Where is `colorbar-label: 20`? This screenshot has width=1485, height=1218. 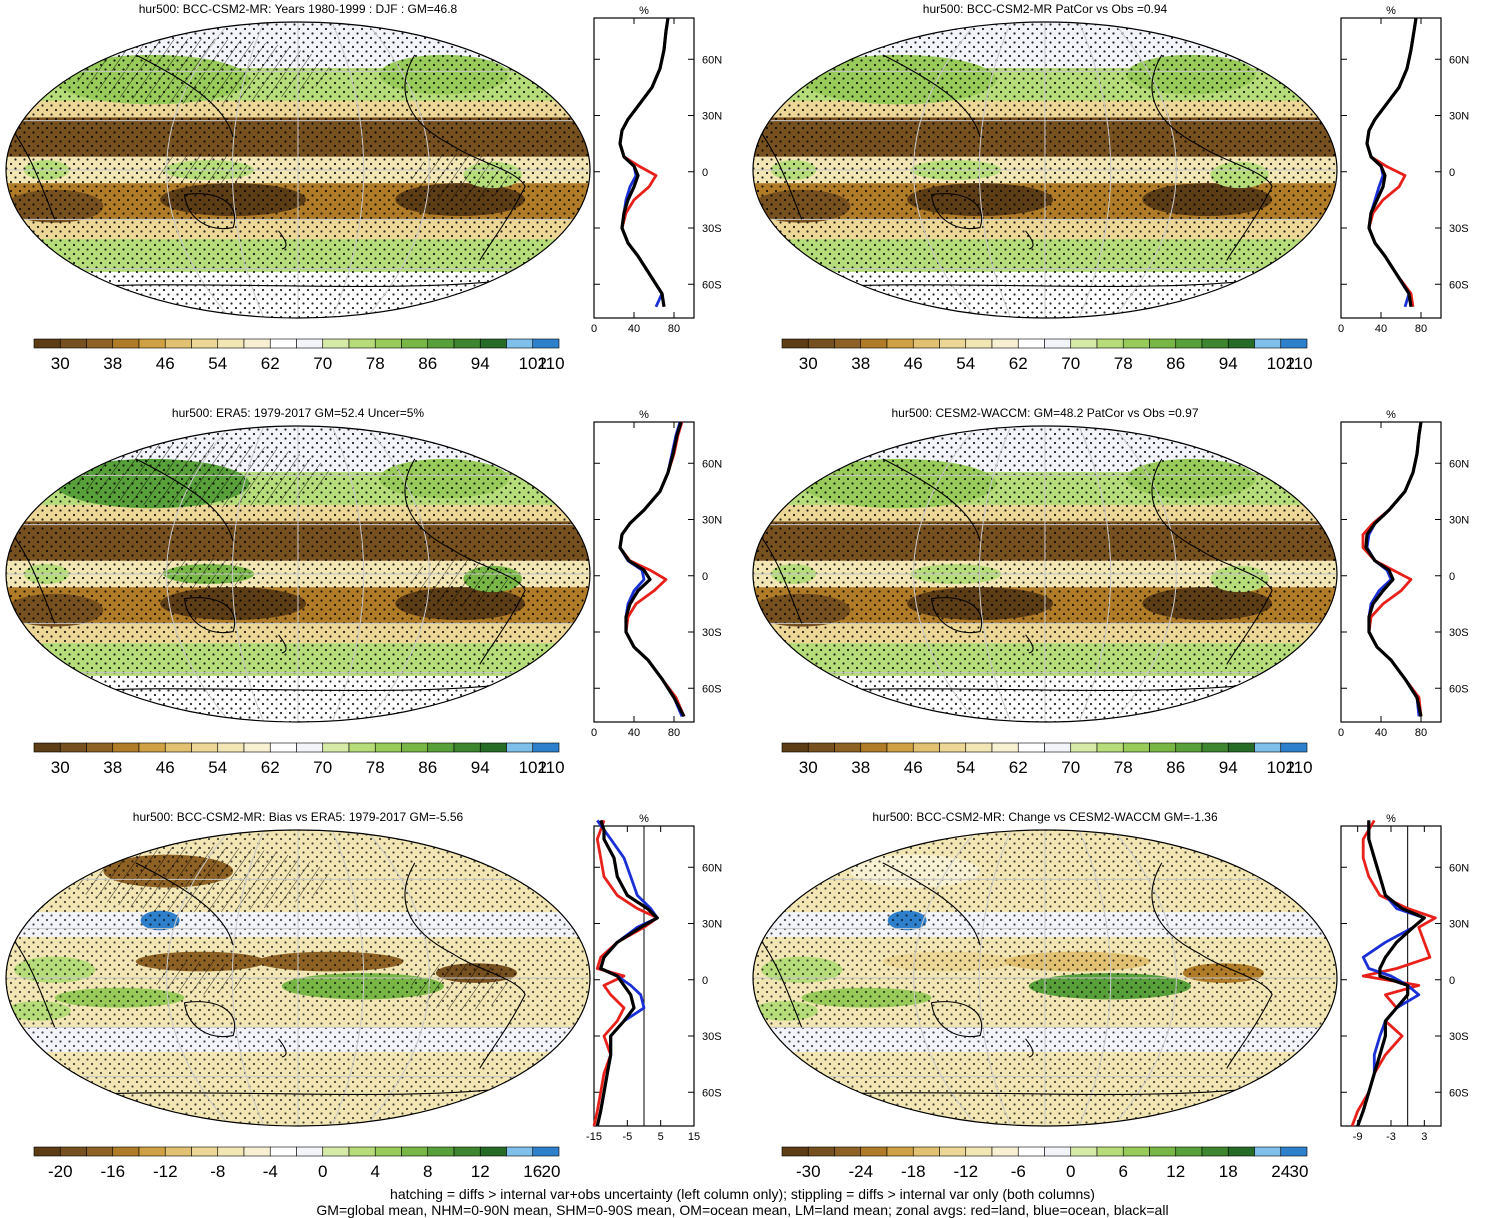 colorbar-label: 20 is located at coordinates (551, 1171).